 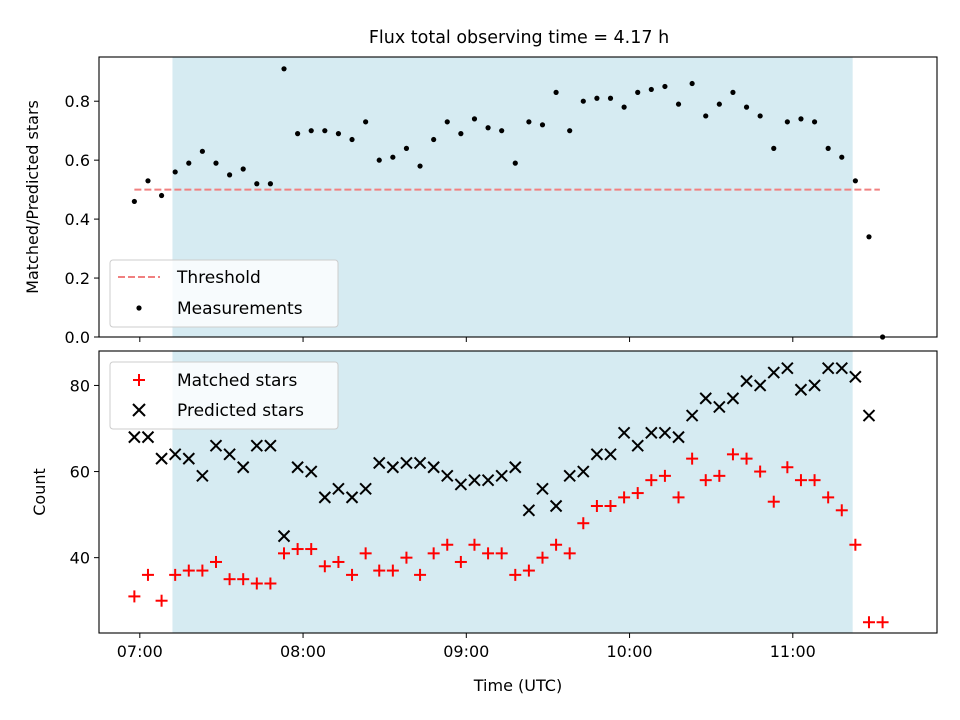 What do you see at coordinates (140, 651) in the screenshot?
I see `x-tick-label: 07:00` at bounding box center [140, 651].